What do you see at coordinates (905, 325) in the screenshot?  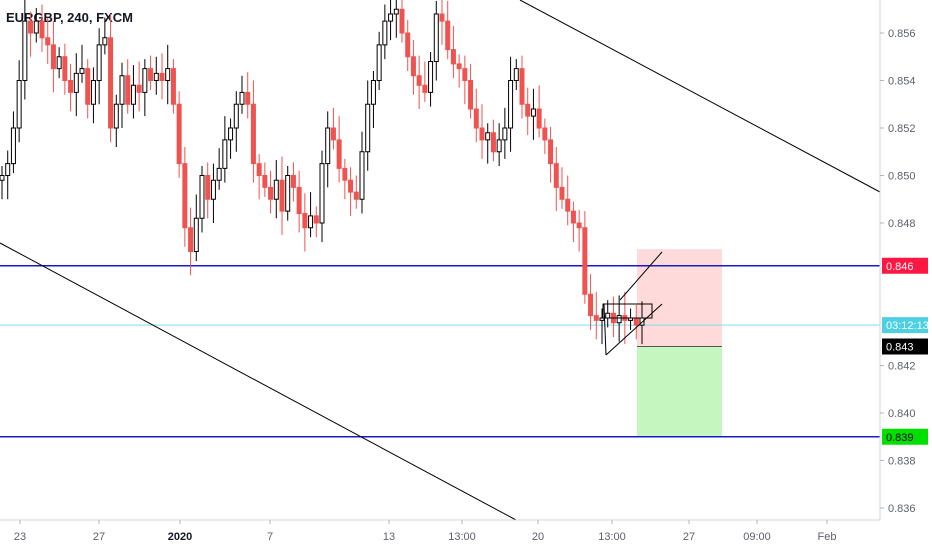 I see `price-tag-box` at bounding box center [905, 325].